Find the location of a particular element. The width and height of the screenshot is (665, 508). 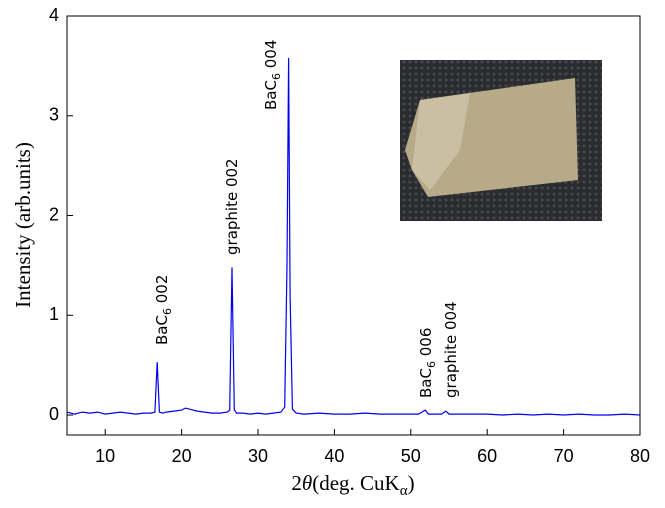

x-label-sub: α is located at coordinates (404, 491).